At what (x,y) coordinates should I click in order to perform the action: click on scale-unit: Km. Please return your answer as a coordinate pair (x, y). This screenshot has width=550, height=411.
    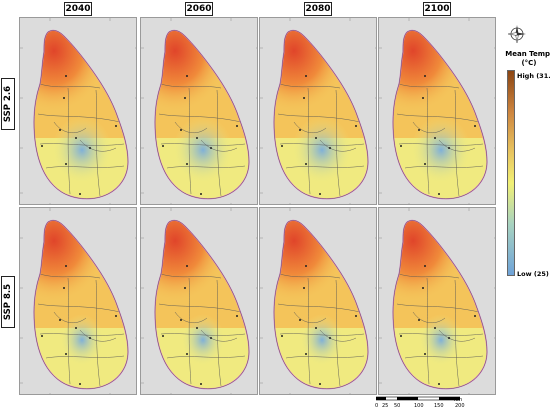
    Looking at the image, I should click on (458, 400).